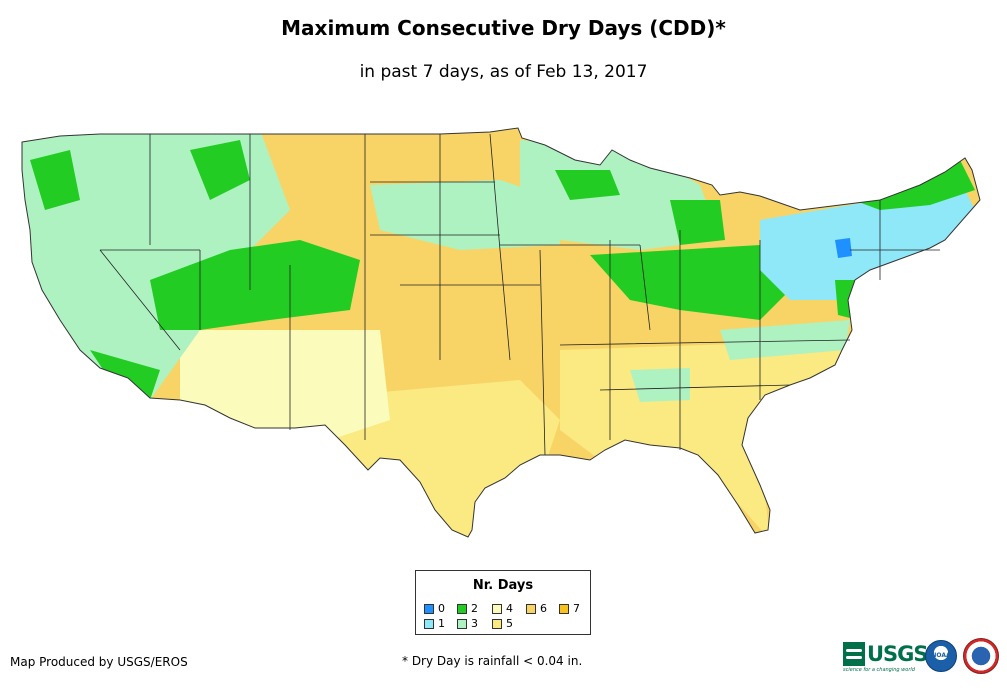  Describe the element at coordinates (503, 28) in the screenshot. I see `map-title: Maximum Consecutive Dry Days (CDD)*` at that location.